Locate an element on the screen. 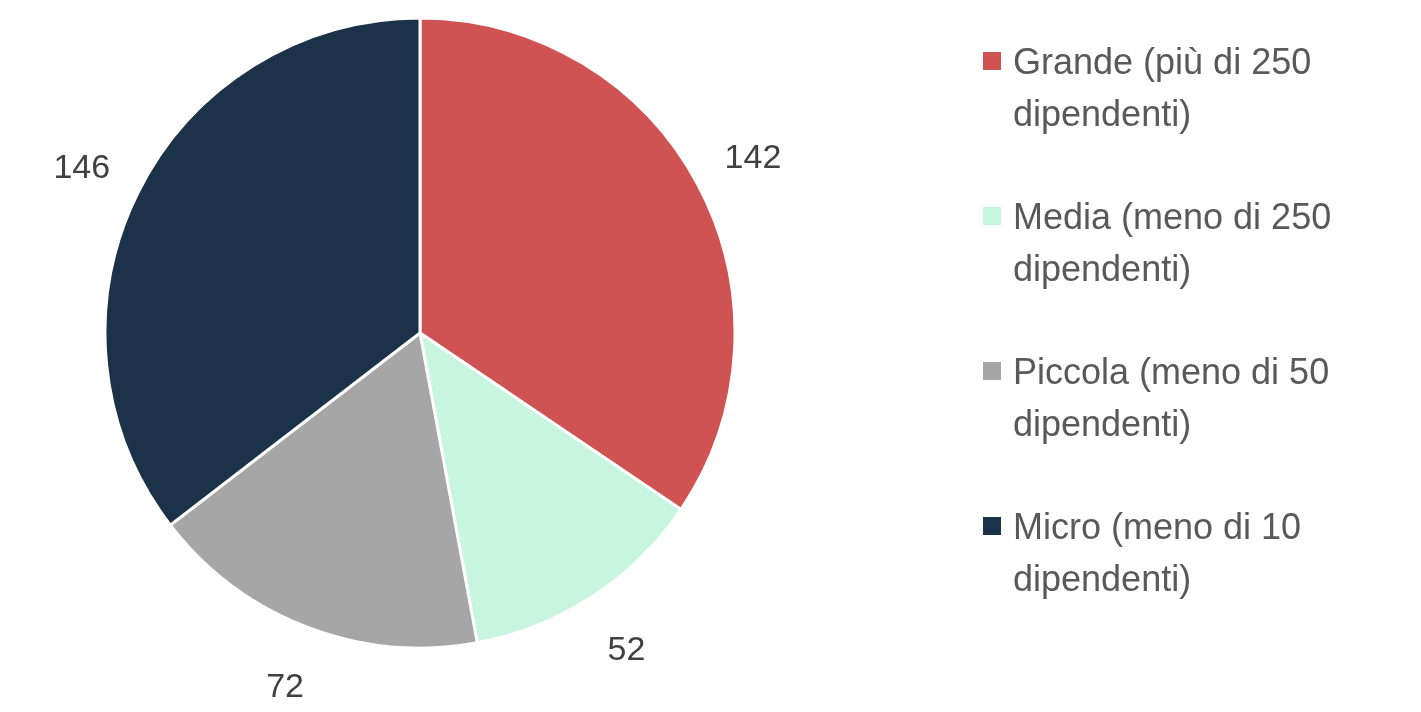 The image size is (1421, 712). data-label: 142 is located at coordinates (753, 156).